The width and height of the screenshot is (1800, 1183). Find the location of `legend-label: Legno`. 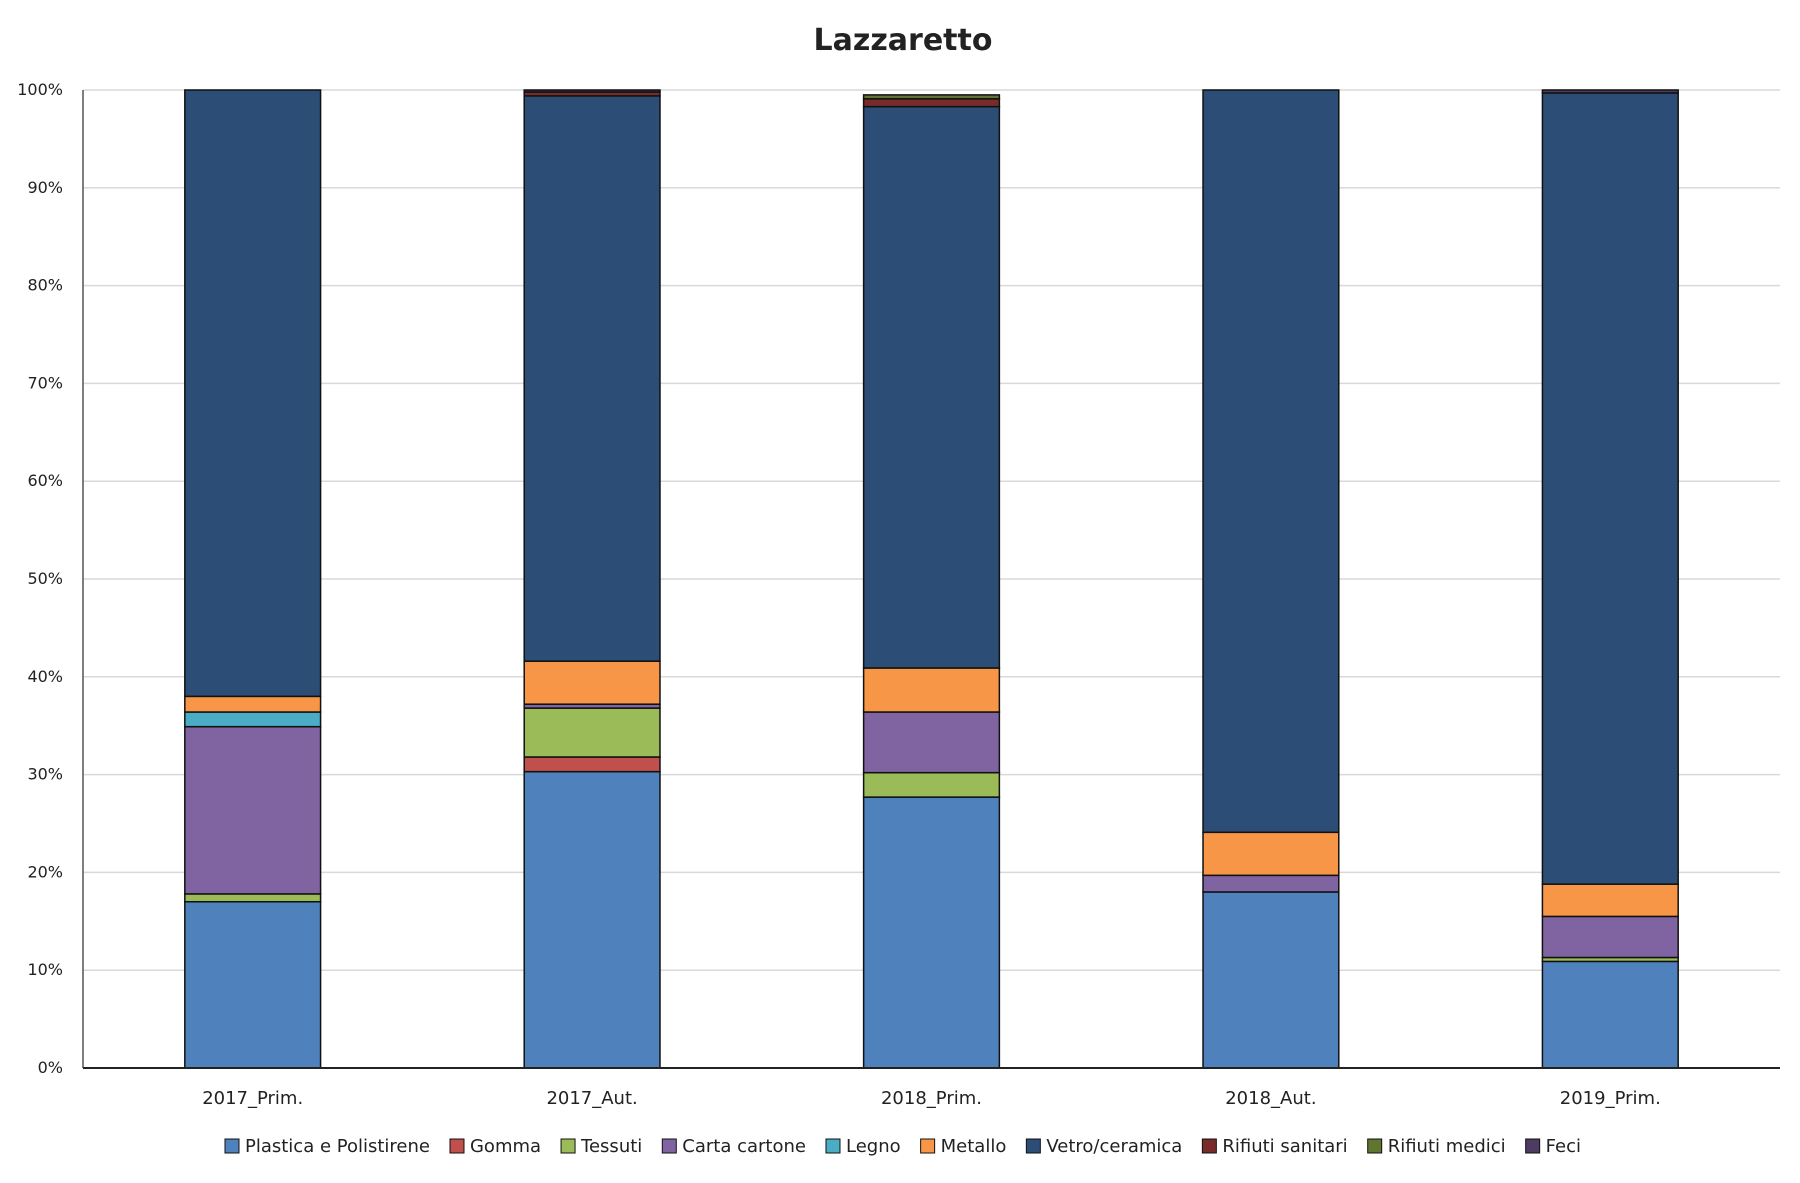

legend-label: Legno is located at coordinates (873, 1146).